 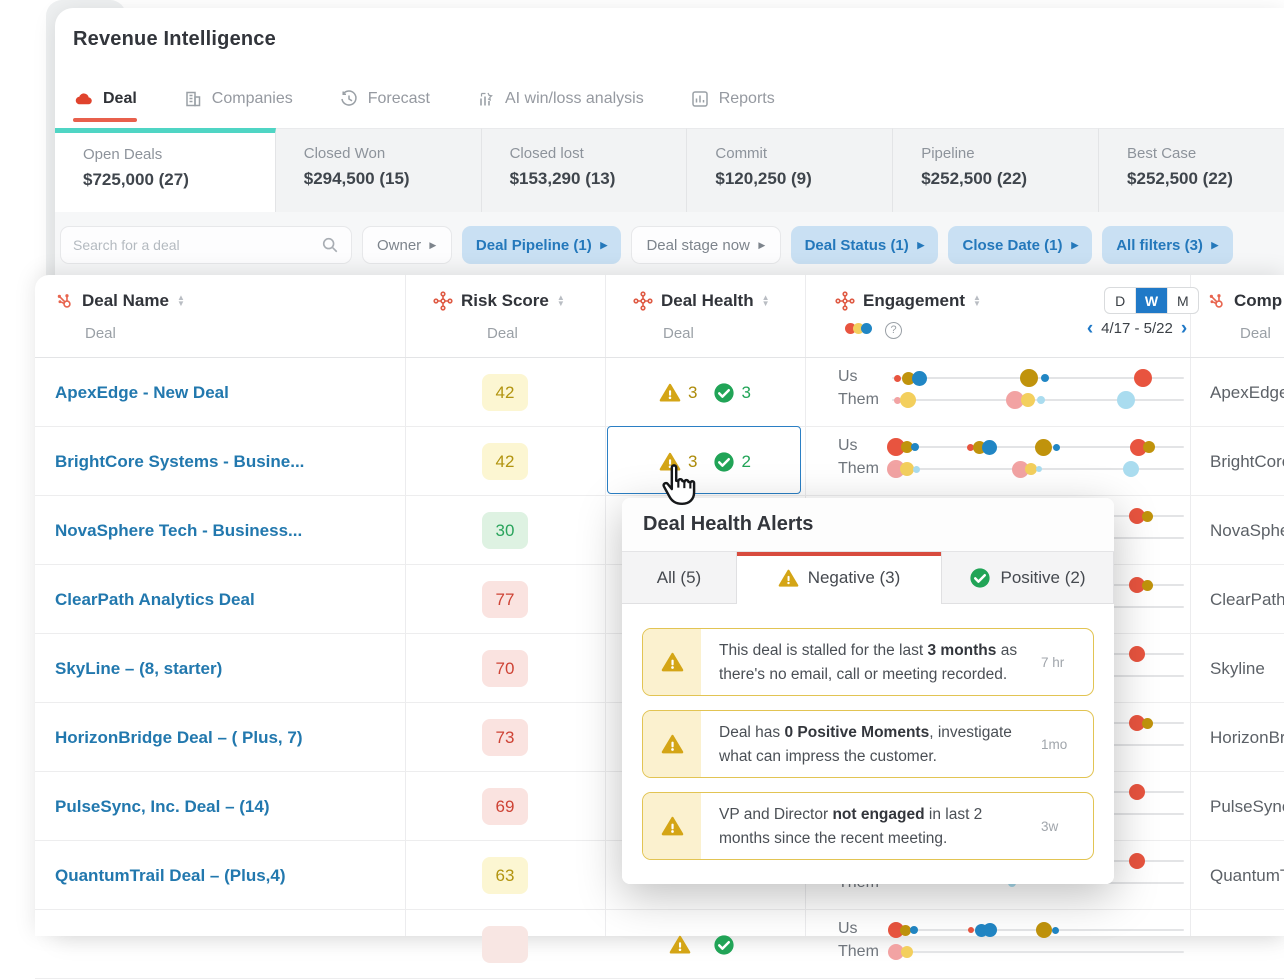 I want to click on hubspot-sprocket-icon, so click(x=64, y=301).